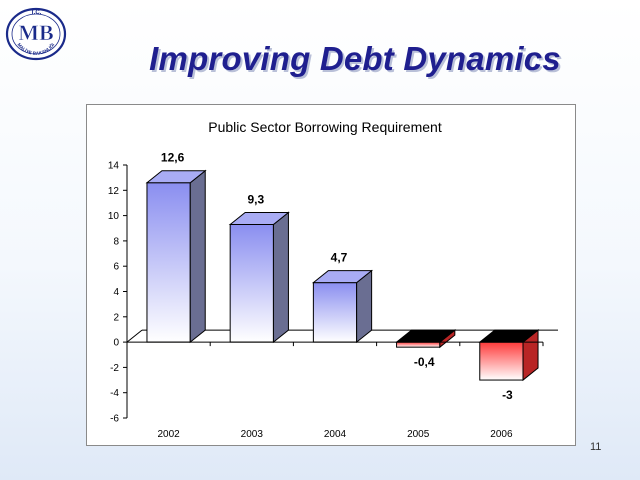 This screenshot has width=640, height=480. Describe the element at coordinates (116, 267) in the screenshot. I see `y-tick-label: 6` at that location.